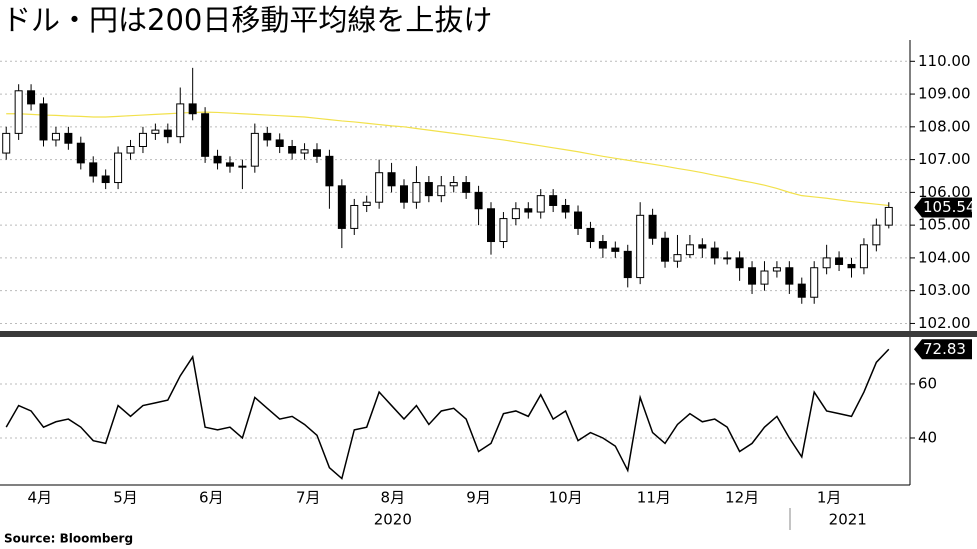  Describe the element at coordinates (742, 498) in the screenshot. I see `x-tick-label: 12月` at that location.